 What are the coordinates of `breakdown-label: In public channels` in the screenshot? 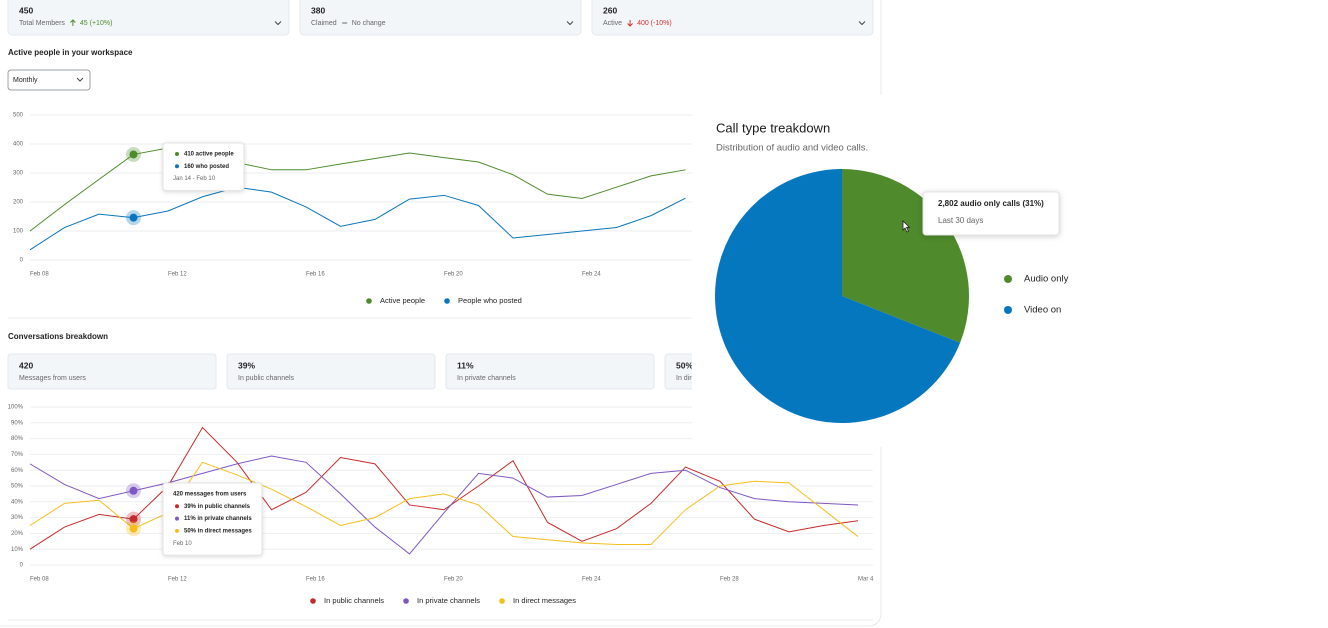 It's located at (266, 378).